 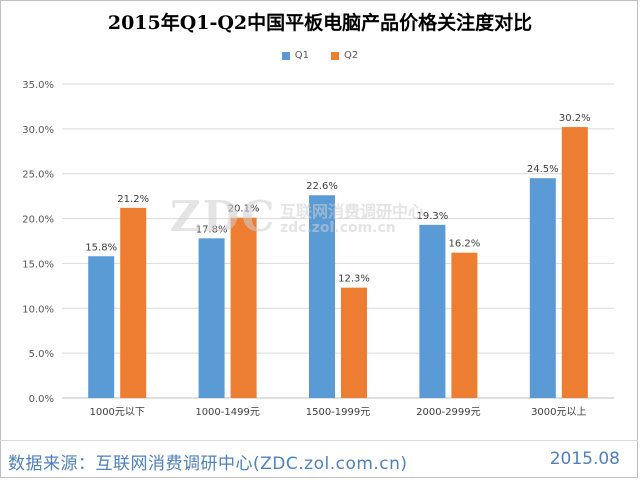 What do you see at coordinates (301, 55) in the screenshot?
I see `legend-label-q1: Q1` at bounding box center [301, 55].